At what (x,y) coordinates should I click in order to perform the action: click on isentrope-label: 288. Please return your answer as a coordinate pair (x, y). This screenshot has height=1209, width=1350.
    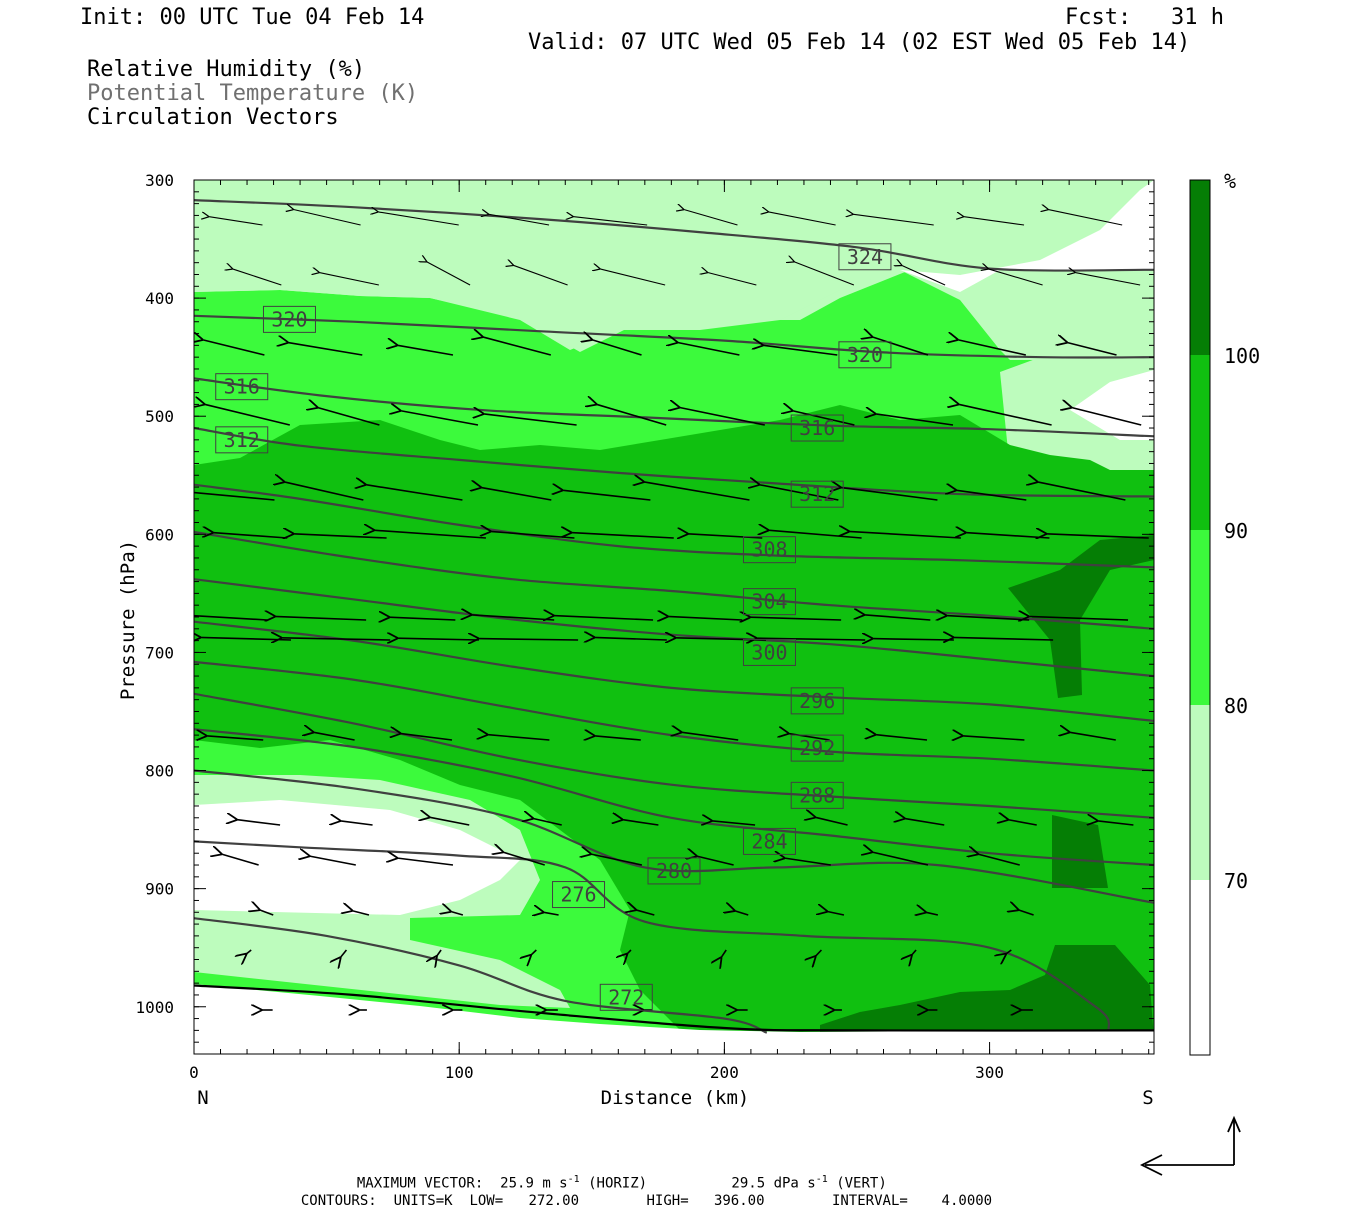
    Looking at the image, I should click on (817, 795).